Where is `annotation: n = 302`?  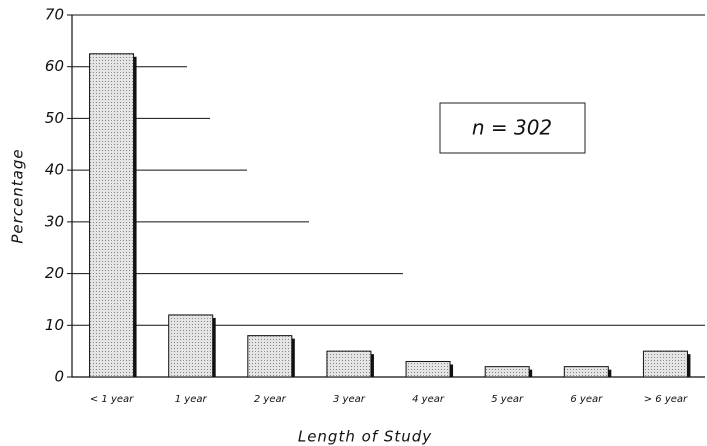 annotation: n = 302 is located at coordinates (512, 128).